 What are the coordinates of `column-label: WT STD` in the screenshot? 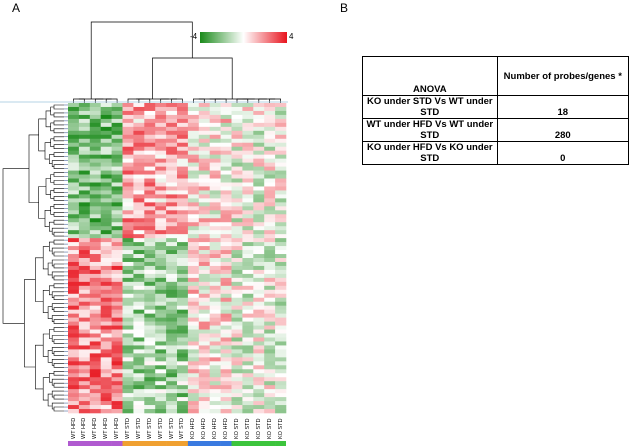 It's located at (149, 428).